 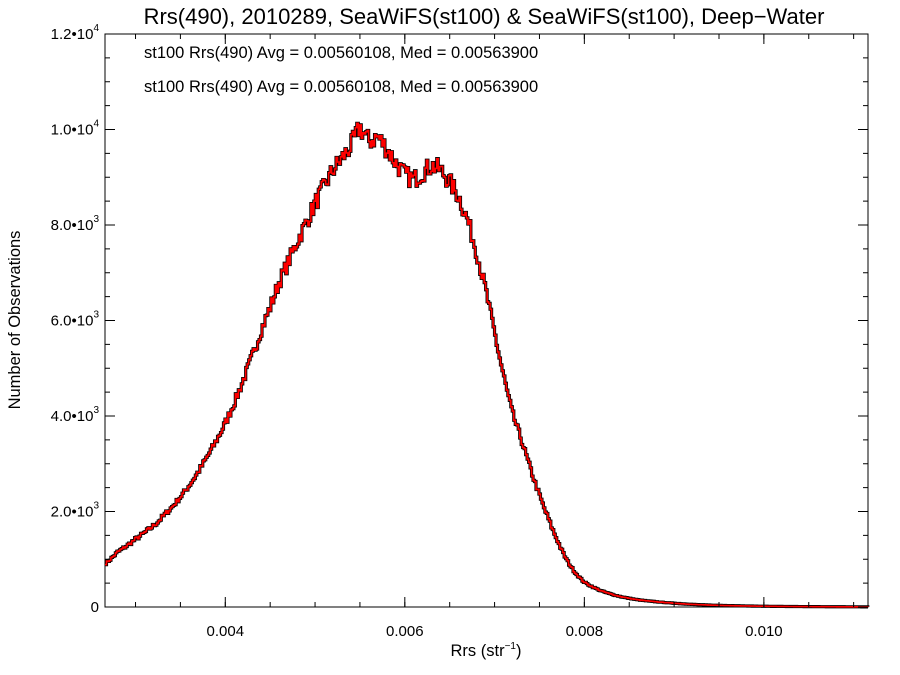 I want to click on x-tick-label: 0.008, so click(x=585, y=631).